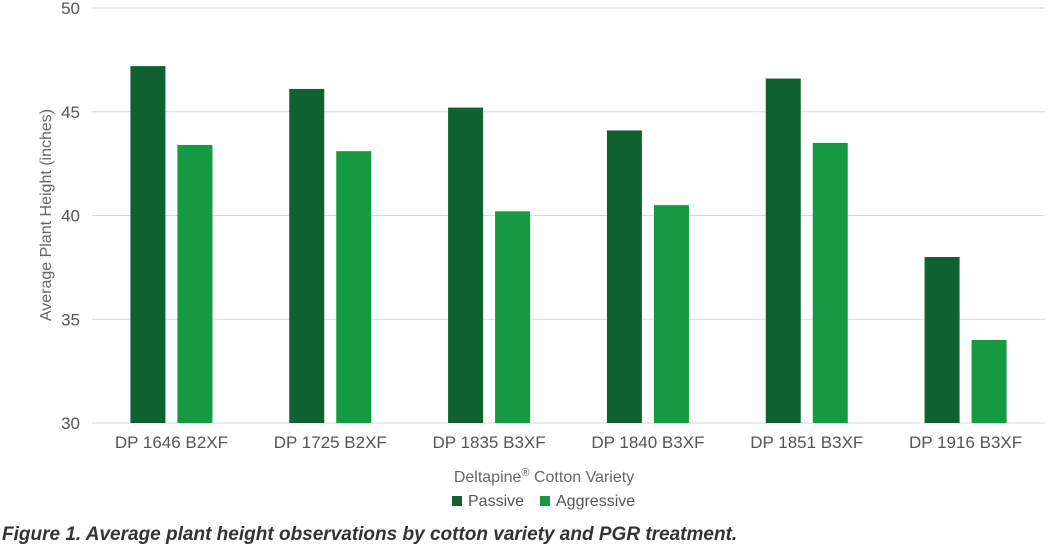 The height and width of the screenshot is (548, 1048). Describe the element at coordinates (647, 442) in the screenshot. I see `x-tick-label: DP 1840 B3XF` at that location.